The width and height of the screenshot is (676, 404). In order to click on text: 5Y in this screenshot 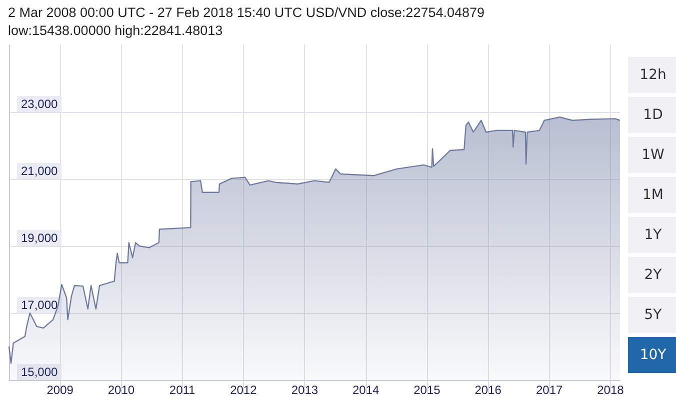, I will do `click(652, 315)`.